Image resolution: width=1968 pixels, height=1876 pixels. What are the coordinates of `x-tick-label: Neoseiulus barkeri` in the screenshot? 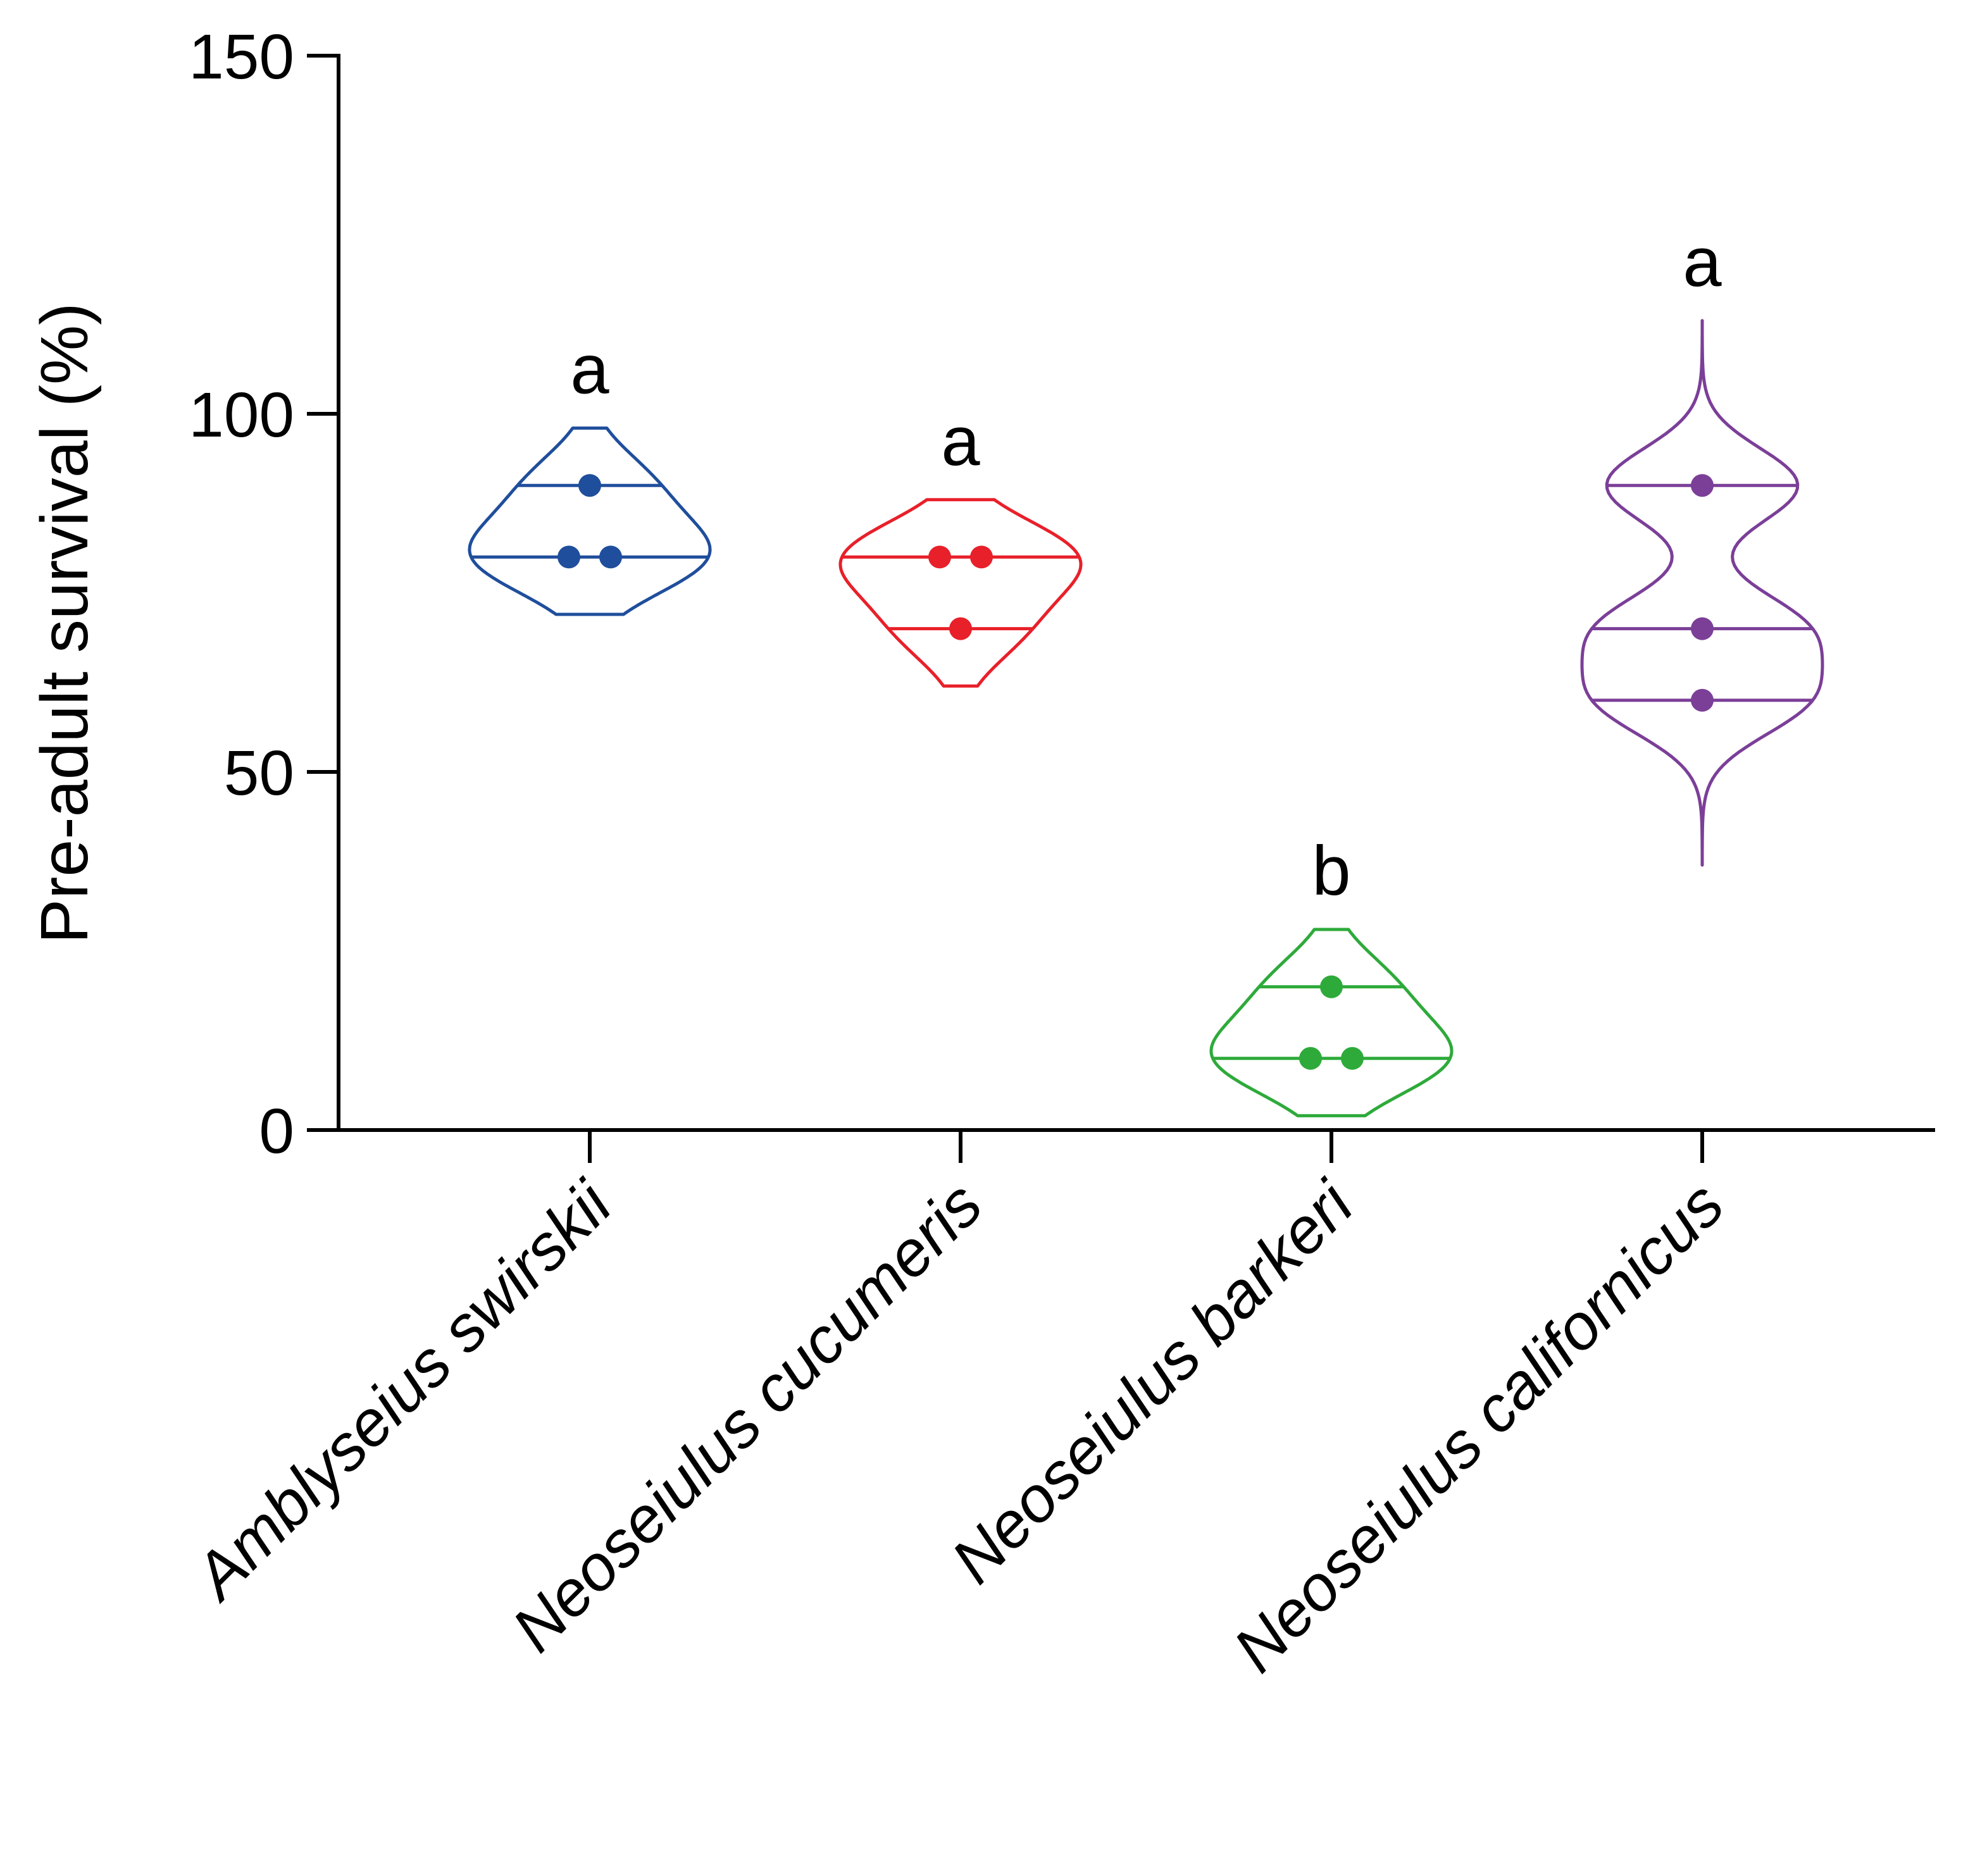 It's located at (1153, 1382).